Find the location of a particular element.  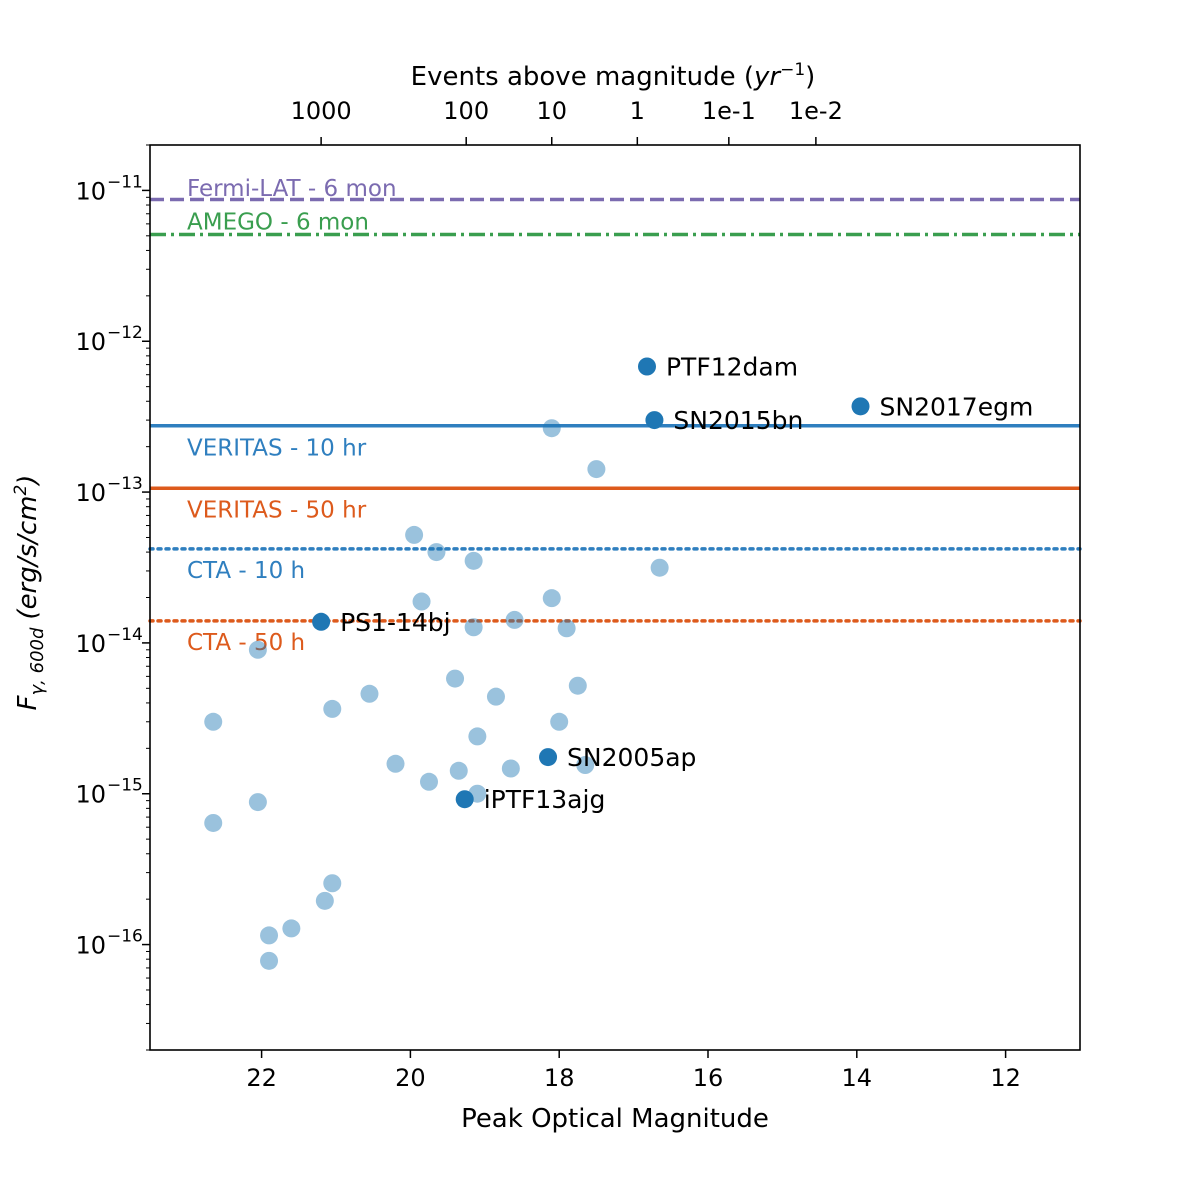

top-axis-label-var: yr is located at coordinates (767, 77).